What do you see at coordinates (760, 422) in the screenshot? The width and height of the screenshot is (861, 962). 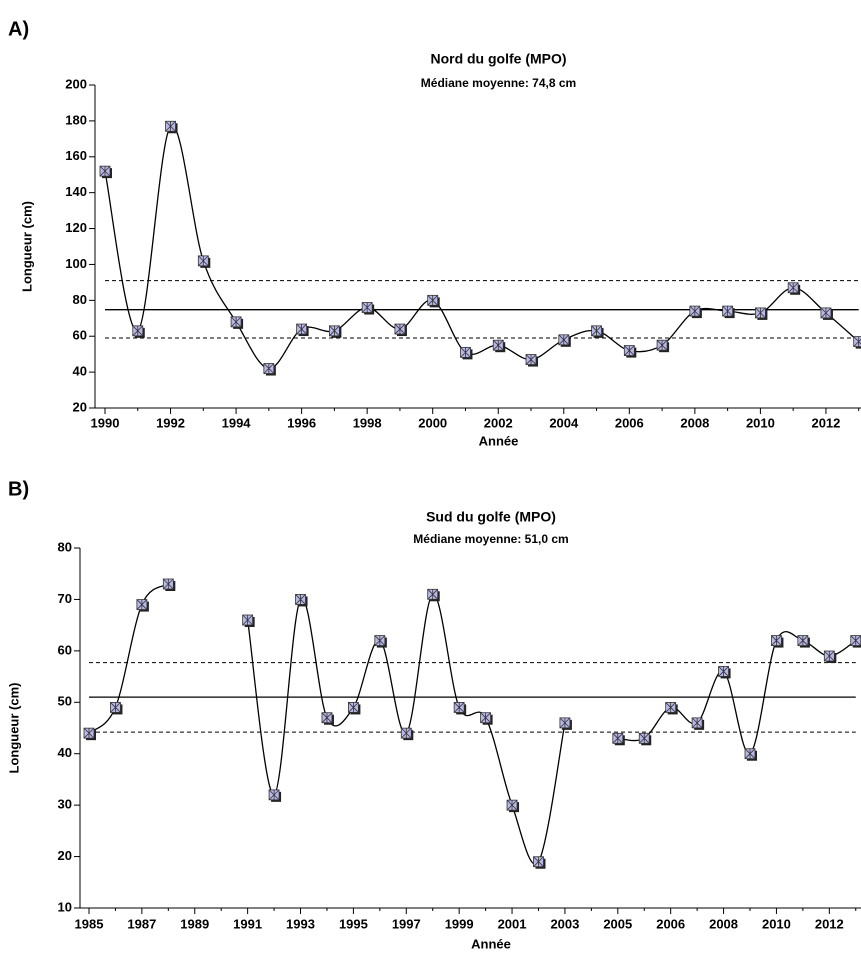 I see `x-tick-label: 2010` at bounding box center [760, 422].